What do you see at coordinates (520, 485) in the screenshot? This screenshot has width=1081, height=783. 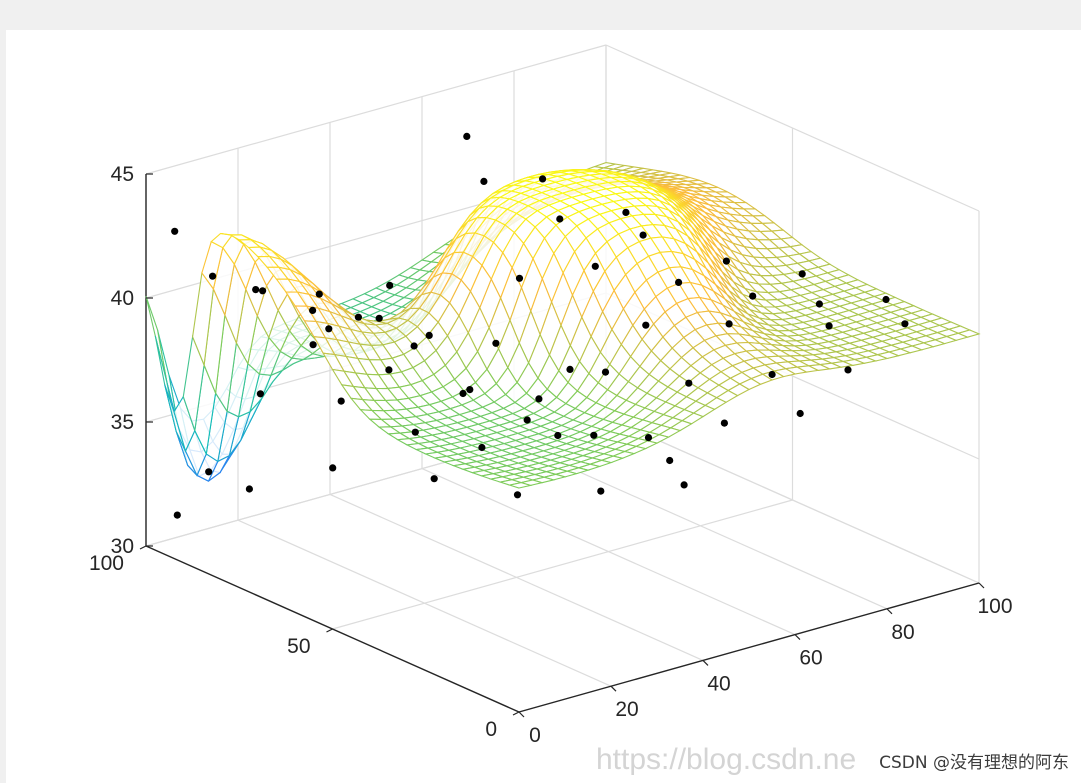 I see `mesh-cell` at bounding box center [520, 485].